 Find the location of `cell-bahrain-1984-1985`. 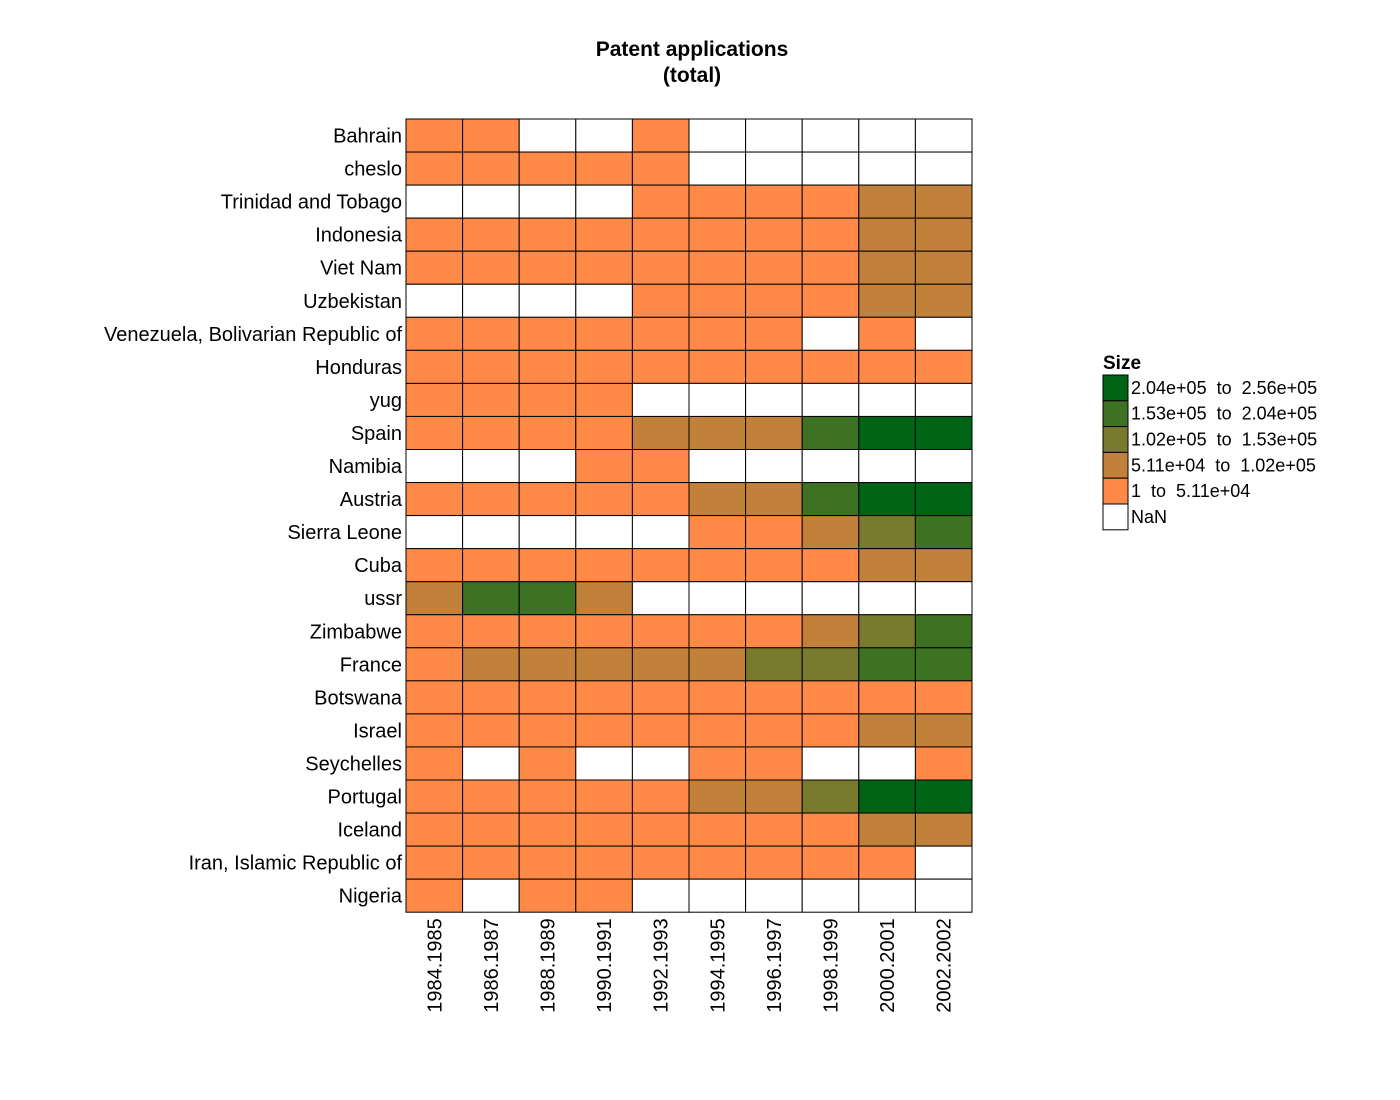

cell-bahrain-1984-1985 is located at coordinates (434, 135).